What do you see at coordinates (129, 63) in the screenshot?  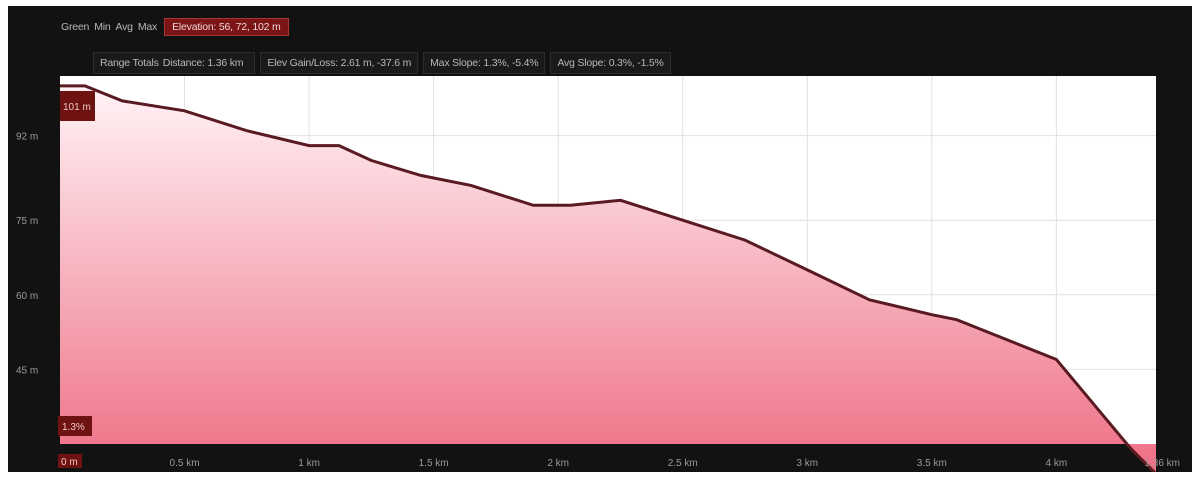 I see `range-totals-label: Range Totals` at bounding box center [129, 63].